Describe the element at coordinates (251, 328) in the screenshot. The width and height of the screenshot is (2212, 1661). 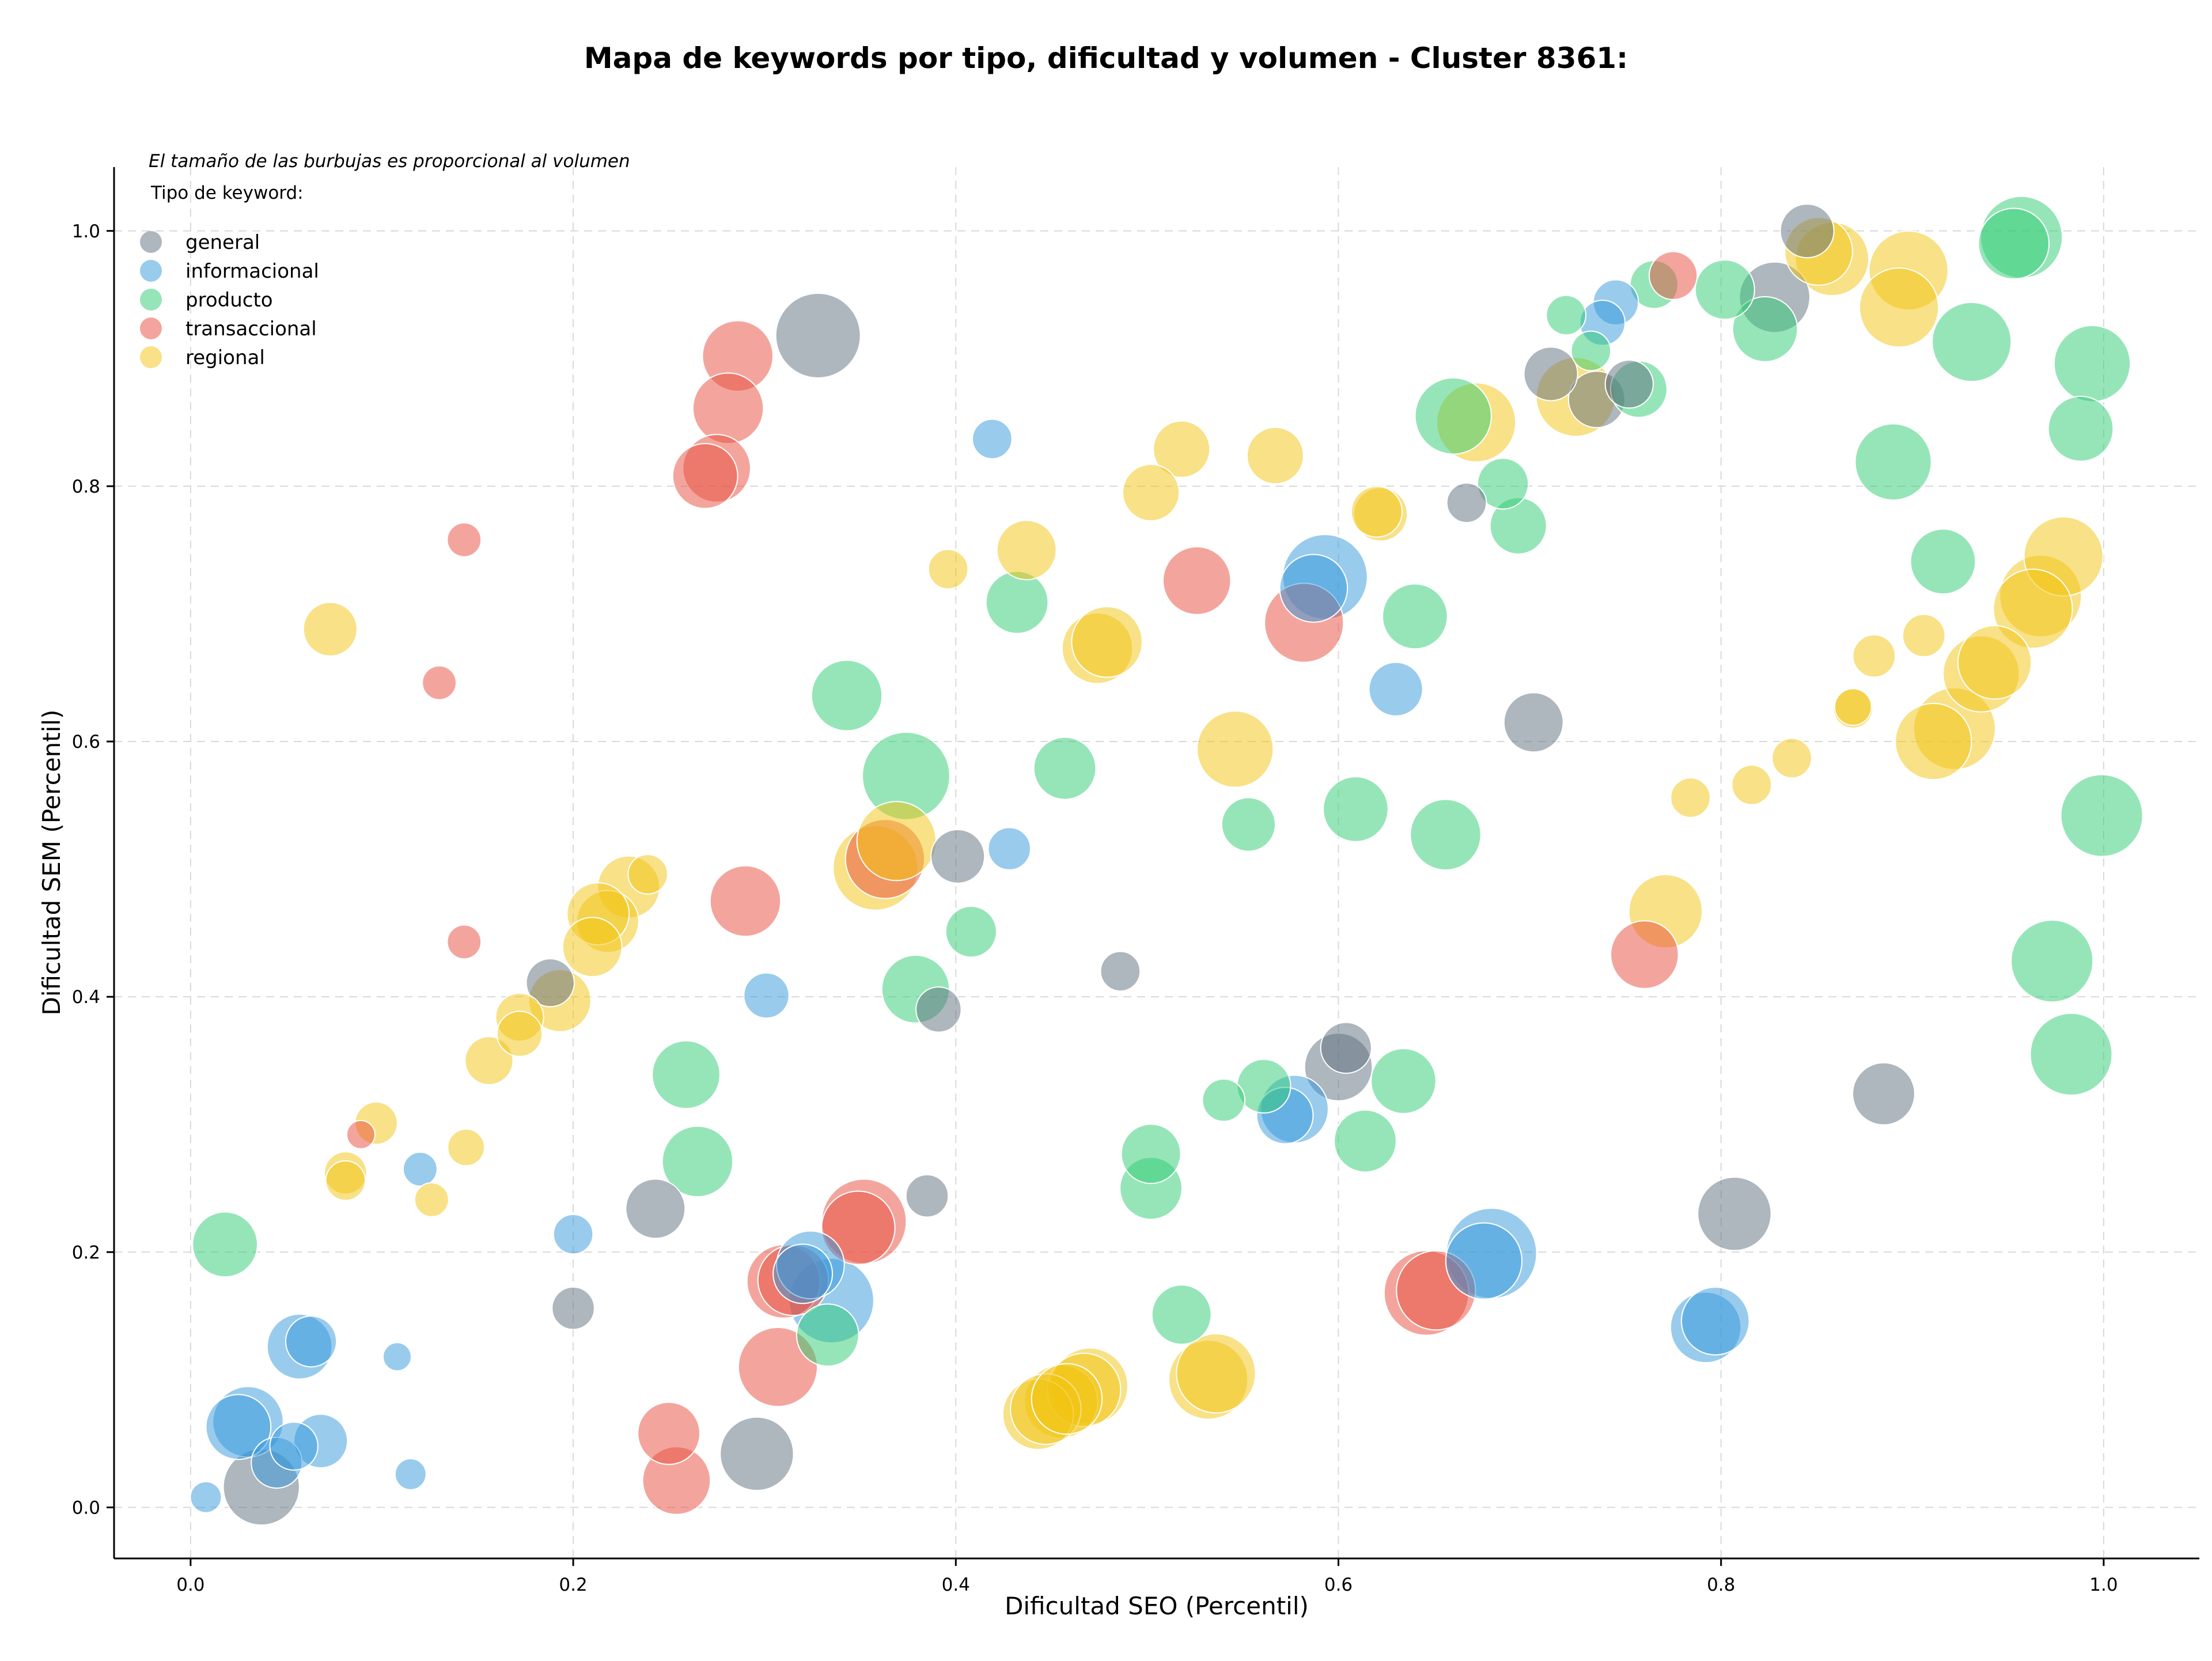
I see `legend-label-transaccional: transaccional` at that location.